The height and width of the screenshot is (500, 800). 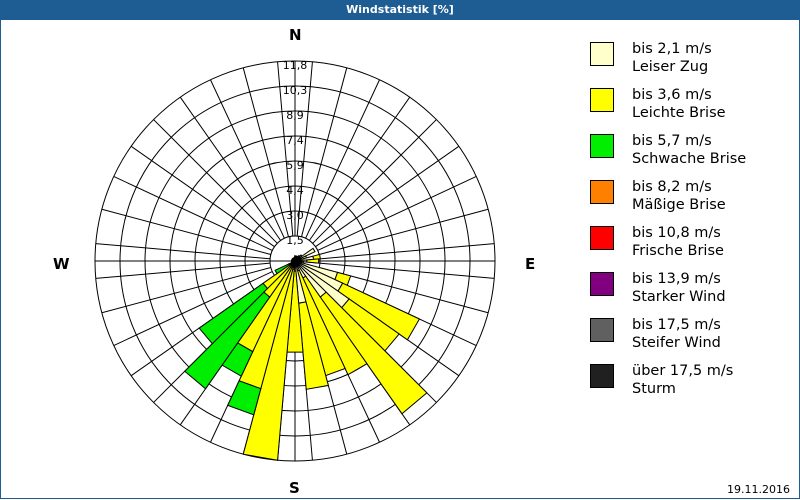 What do you see at coordinates (295, 115) in the screenshot?
I see `ring-label: 8,9` at bounding box center [295, 115].